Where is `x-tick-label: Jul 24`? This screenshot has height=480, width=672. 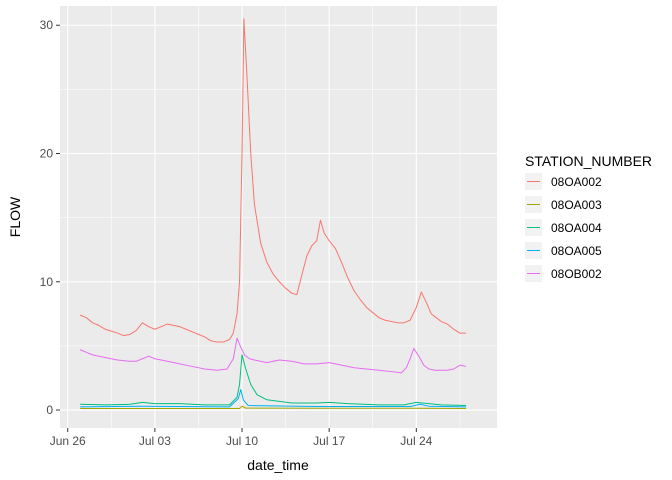 x-tick-label: Jul 24 is located at coordinates (416, 441).